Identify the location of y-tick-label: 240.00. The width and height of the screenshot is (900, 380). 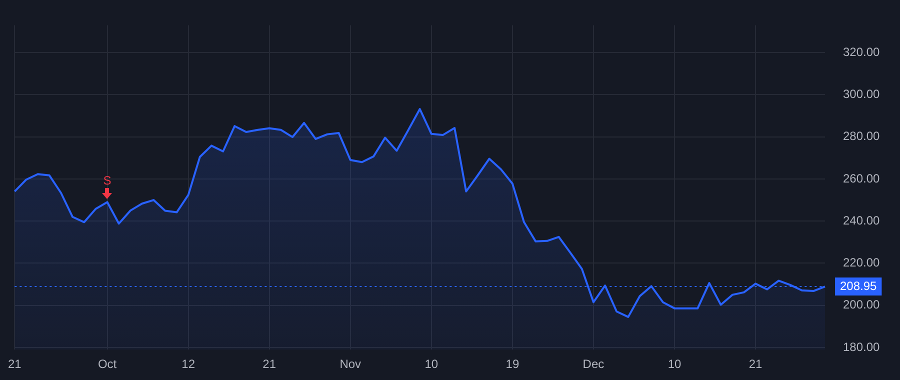
(861, 220).